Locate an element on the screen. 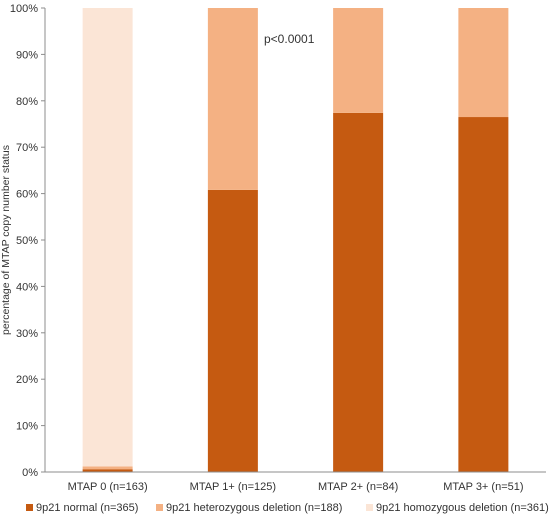 This screenshot has width=550, height=520. y-tick-label: 80% is located at coordinates (27, 102).